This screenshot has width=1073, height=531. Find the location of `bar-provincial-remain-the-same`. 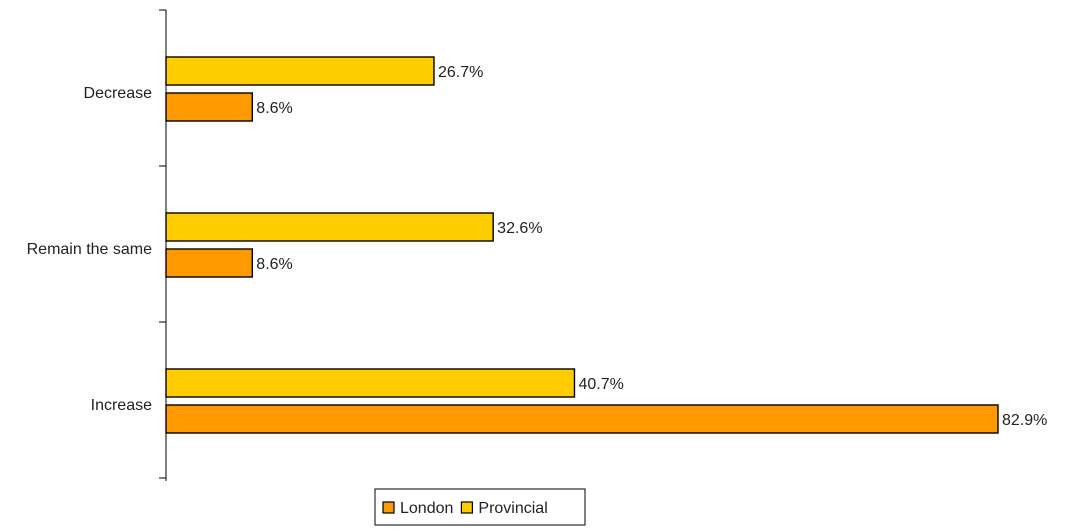

bar-provincial-remain-the-same is located at coordinates (329, 227).